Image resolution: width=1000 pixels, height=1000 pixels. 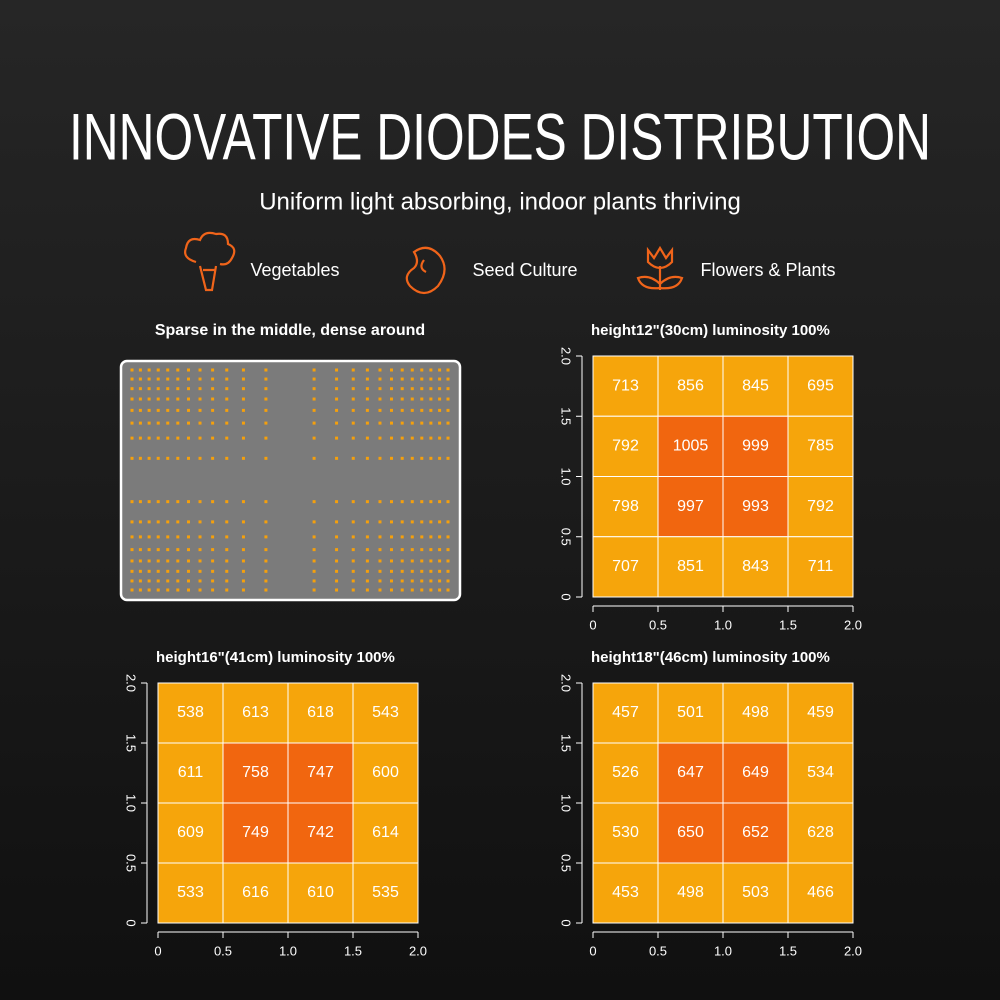 What do you see at coordinates (710, 330) in the screenshot?
I see `chart-title: height12"(30cm) luminosity 100%` at bounding box center [710, 330].